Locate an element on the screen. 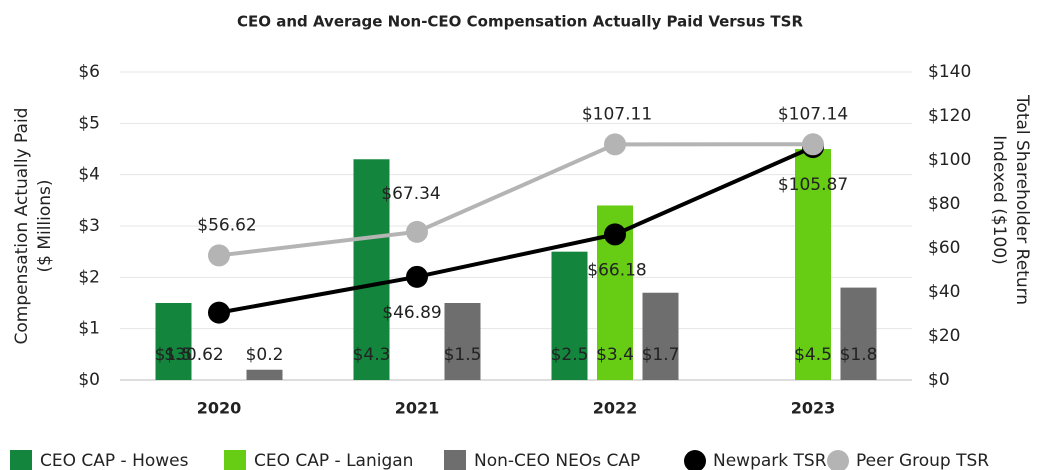  data-label: $107.11 is located at coordinates (617, 114).